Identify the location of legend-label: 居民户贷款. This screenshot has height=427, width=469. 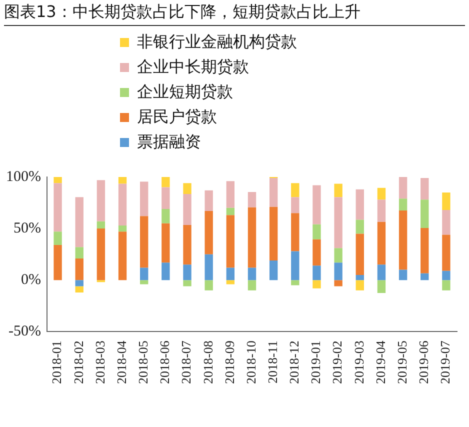
(177, 117).